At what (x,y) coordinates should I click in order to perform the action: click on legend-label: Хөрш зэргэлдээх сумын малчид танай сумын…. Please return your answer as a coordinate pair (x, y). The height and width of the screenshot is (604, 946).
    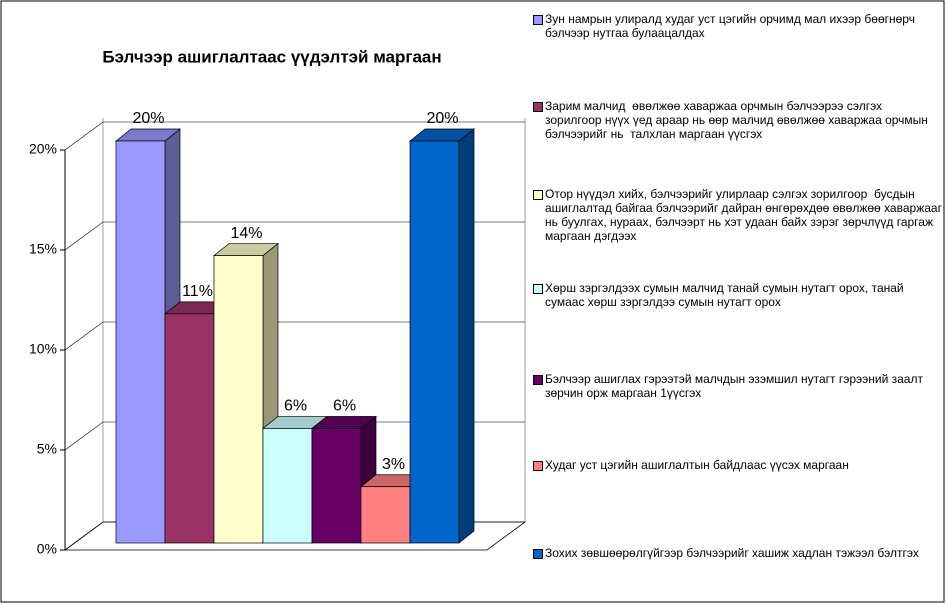
    Looking at the image, I should click on (726, 295).